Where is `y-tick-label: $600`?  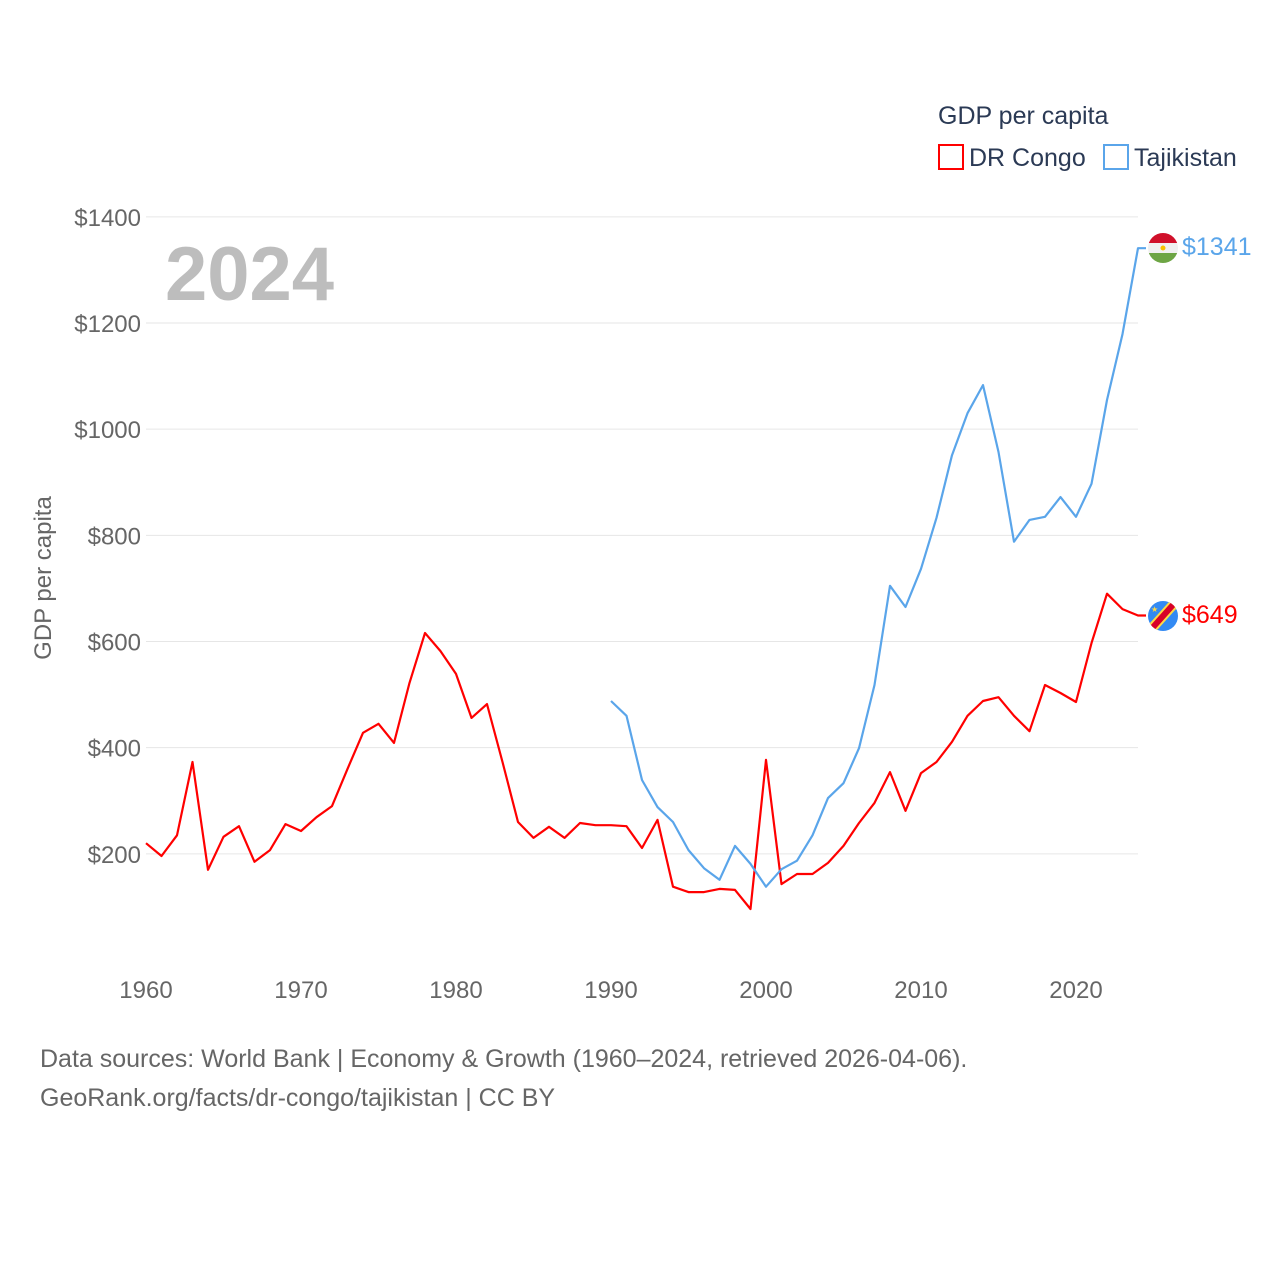 y-tick-label: $600 is located at coordinates (114, 643).